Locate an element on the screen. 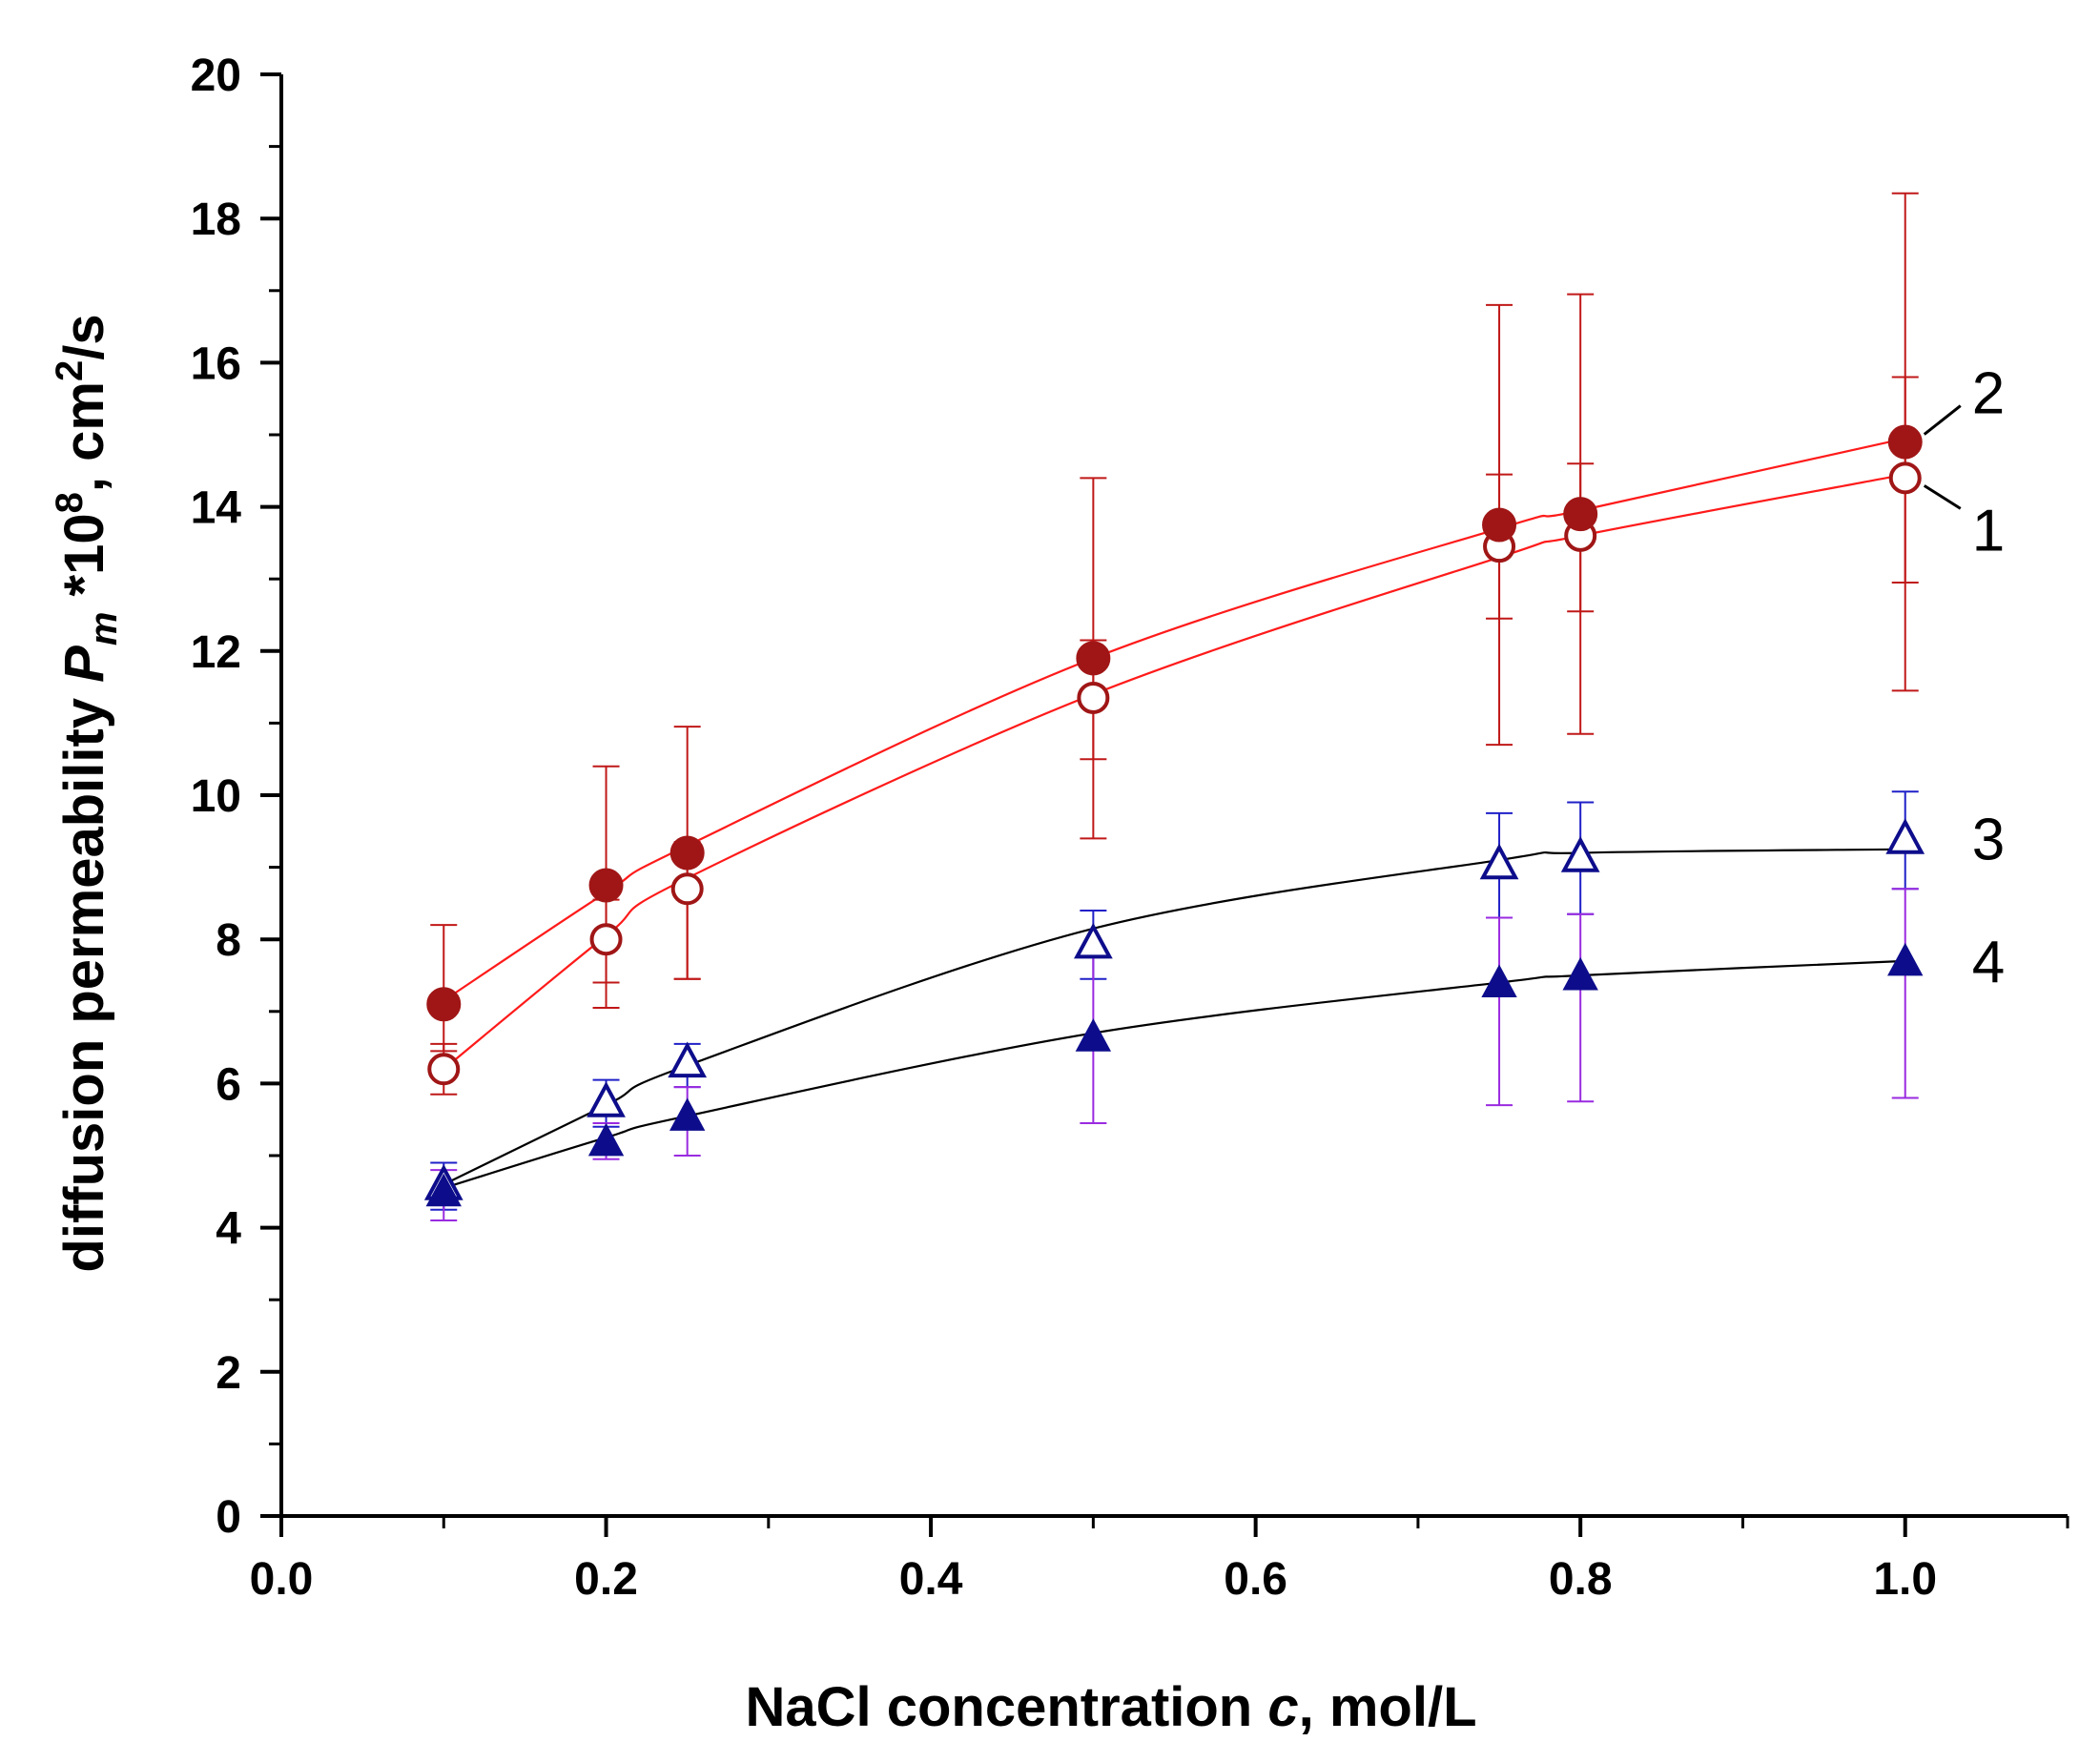 The image size is (2100, 1762). series-label-1: 1 is located at coordinates (1988, 530).